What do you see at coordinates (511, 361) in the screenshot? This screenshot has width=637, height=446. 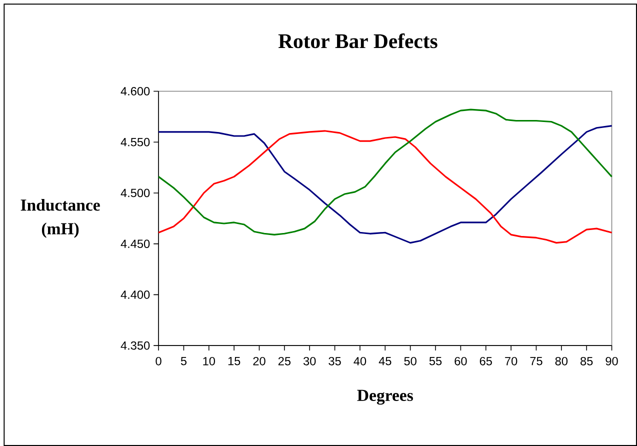 I see `x-tick-label: 70` at bounding box center [511, 361].